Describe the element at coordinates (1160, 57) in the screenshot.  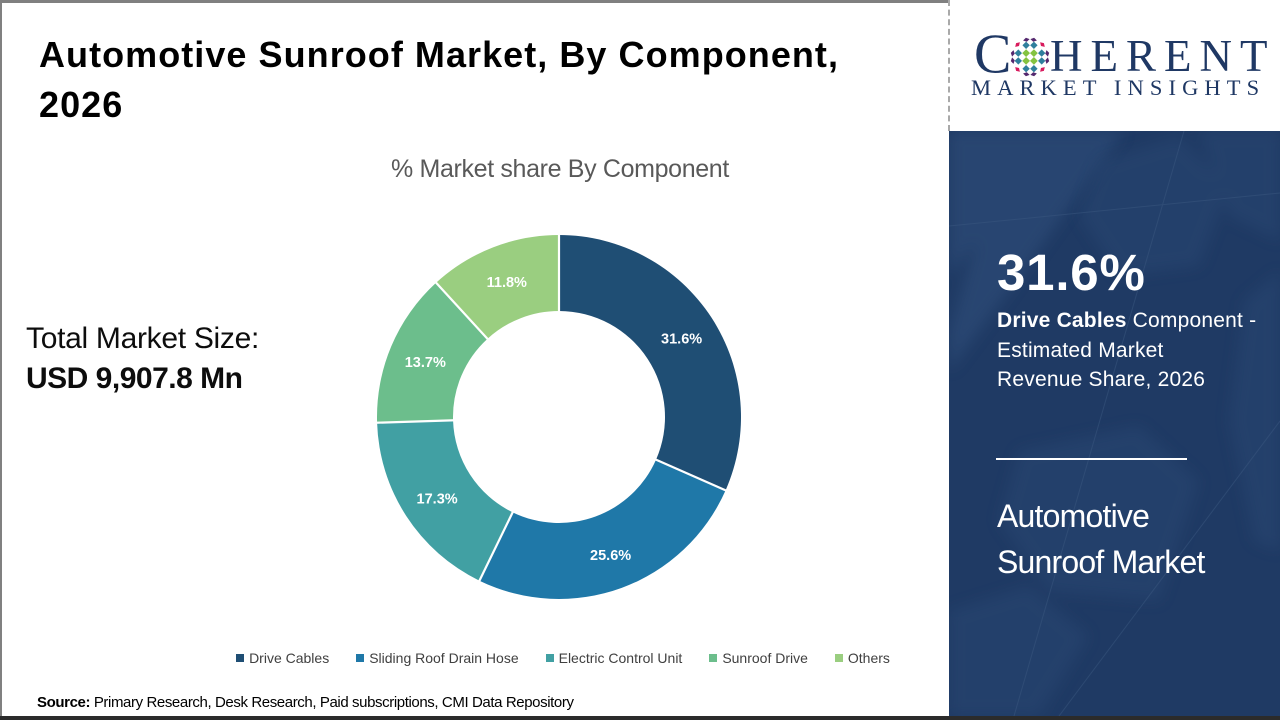
I see `svg-text: HERENT` at that location.